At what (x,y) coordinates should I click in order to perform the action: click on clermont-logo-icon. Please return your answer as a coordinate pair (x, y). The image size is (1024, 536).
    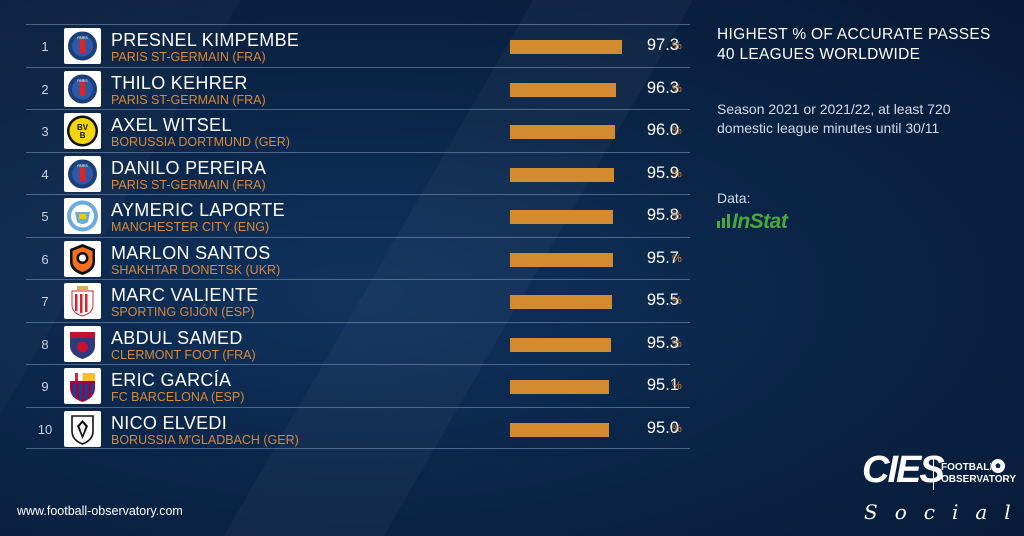
    Looking at the image, I should click on (82, 343).